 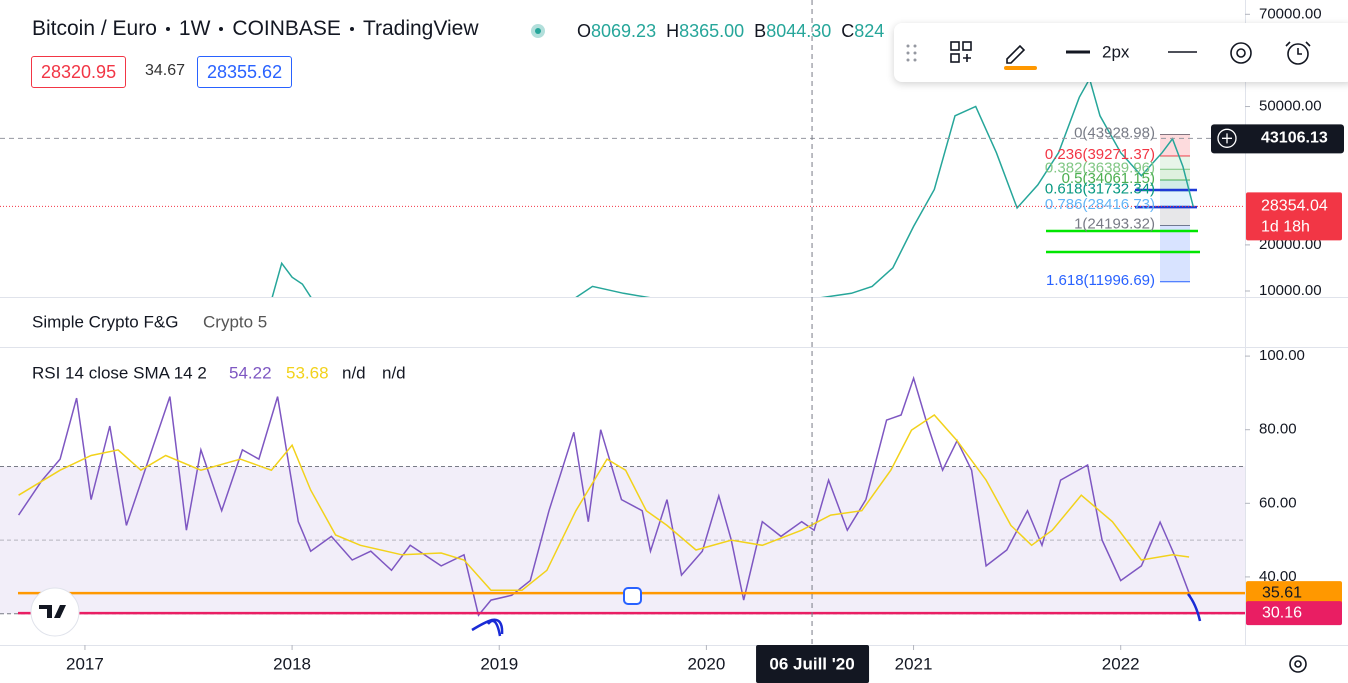 I want to click on add-alert-icon, so click(x=1227, y=138).